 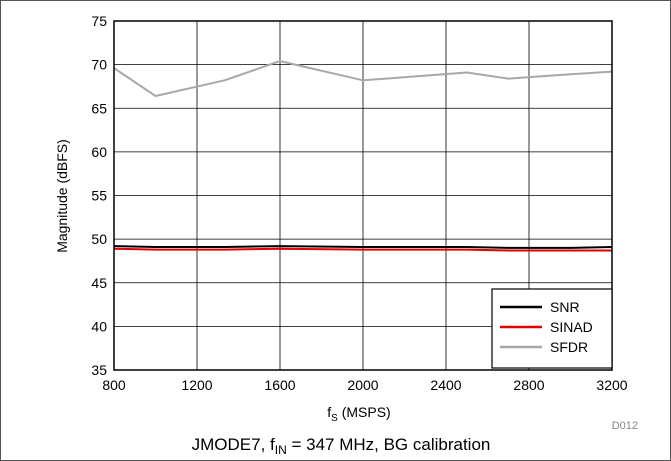 I want to click on x-tick-label: 2000, so click(x=362, y=385).